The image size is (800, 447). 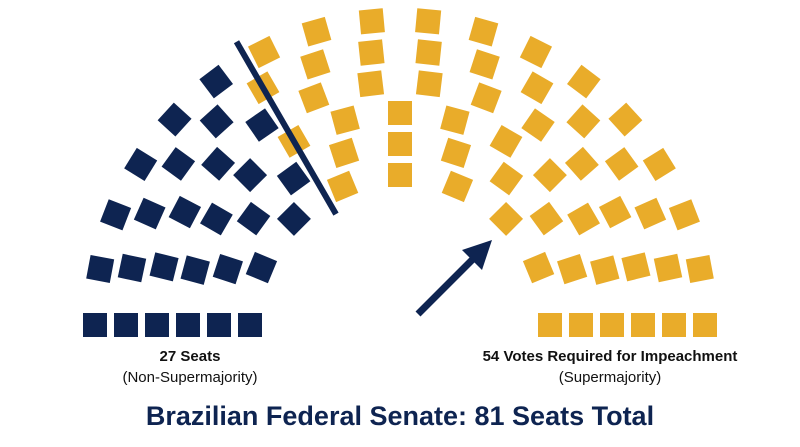 I want to click on arrow-head, so click(x=477, y=255).